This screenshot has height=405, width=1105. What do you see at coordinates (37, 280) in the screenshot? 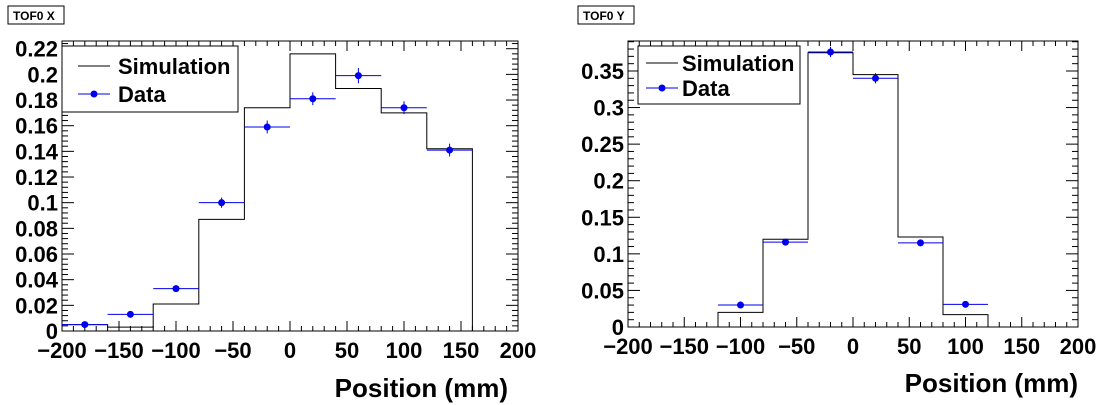
I see `y-tick-label: 0.04` at bounding box center [37, 280].